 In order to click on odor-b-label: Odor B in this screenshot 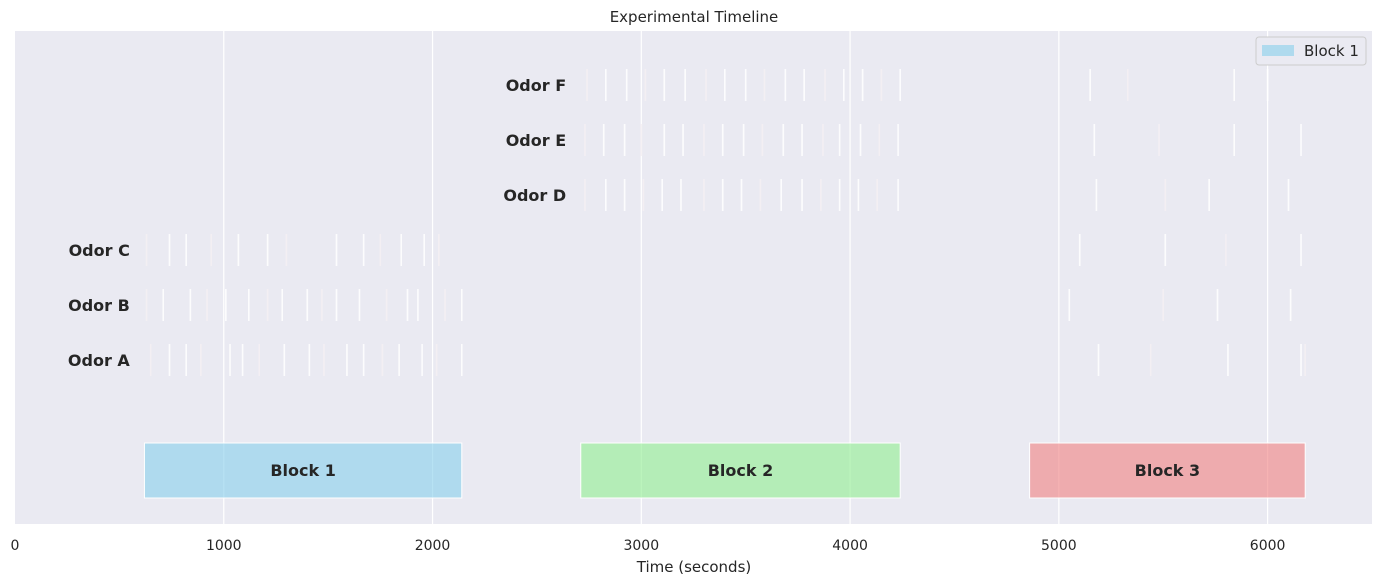, I will do `click(99, 305)`.